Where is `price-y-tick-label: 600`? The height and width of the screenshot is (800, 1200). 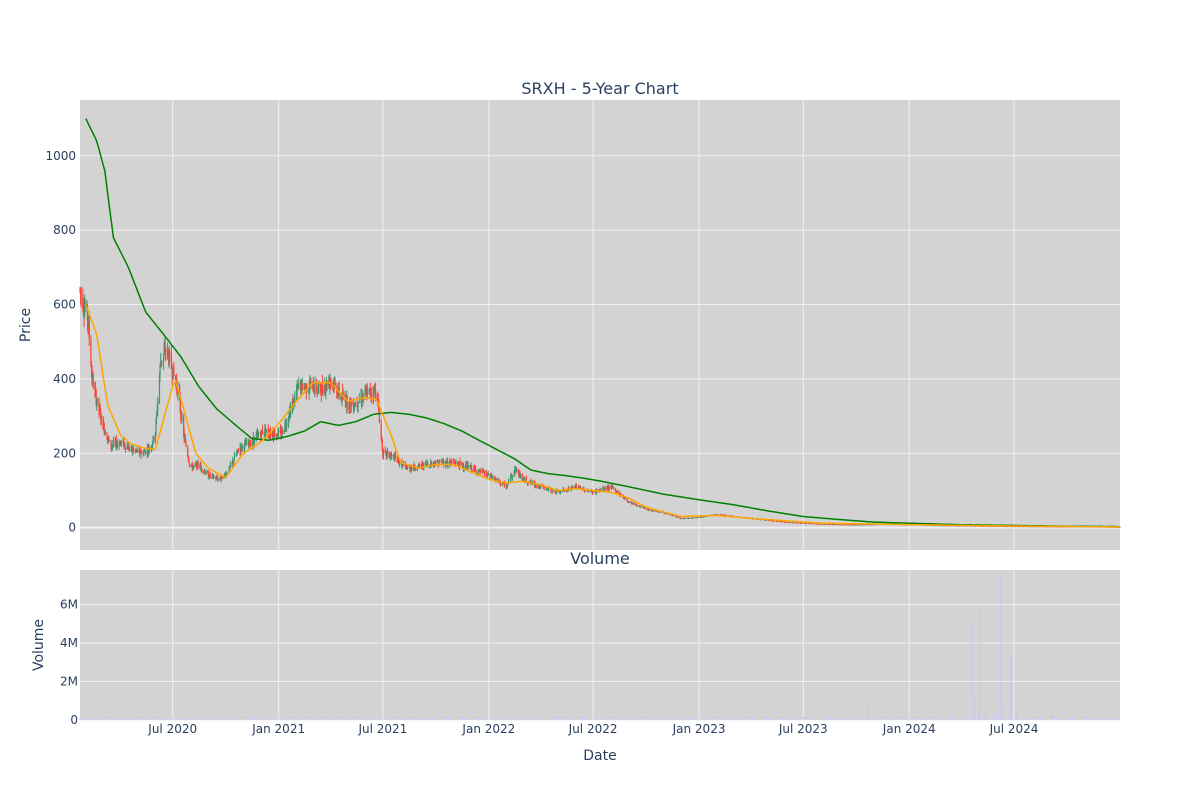 price-y-tick-label: 600 is located at coordinates (64, 305).